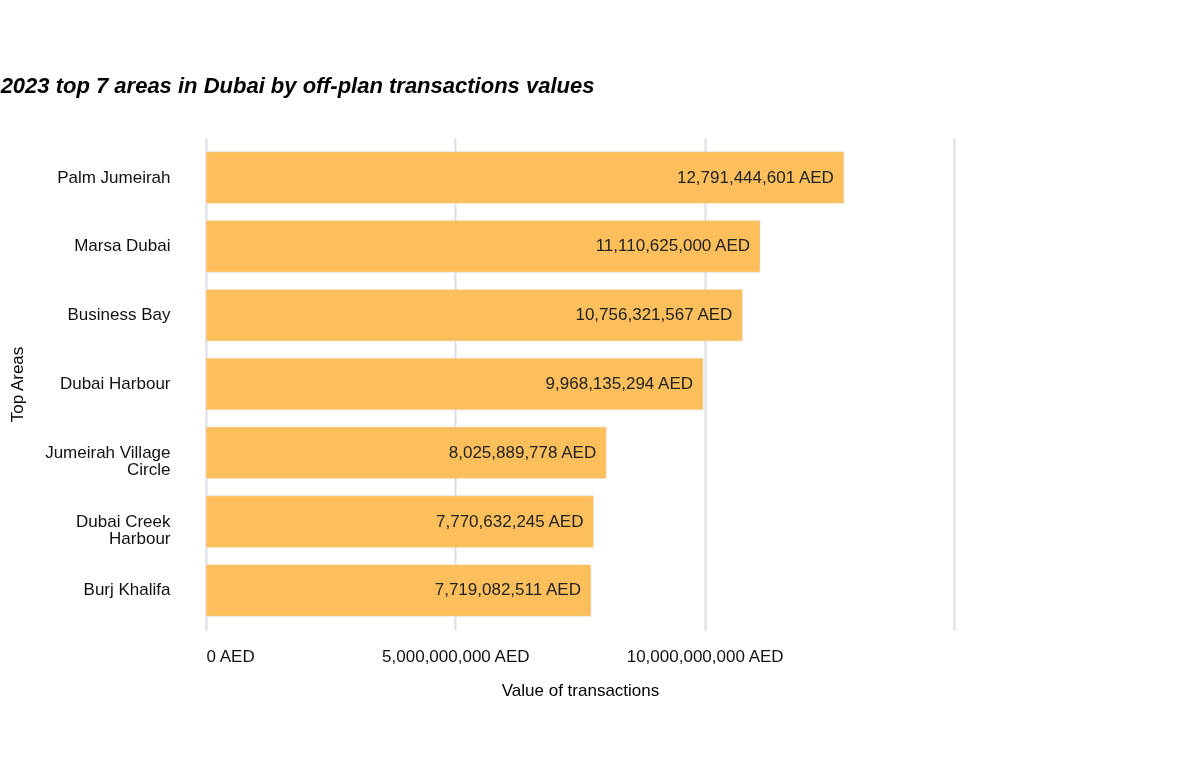 Image resolution: width=1200 pixels, height=778 pixels. Describe the element at coordinates (755, 177) in the screenshot. I see `data-label: 12,791,444,601 AED` at that location.